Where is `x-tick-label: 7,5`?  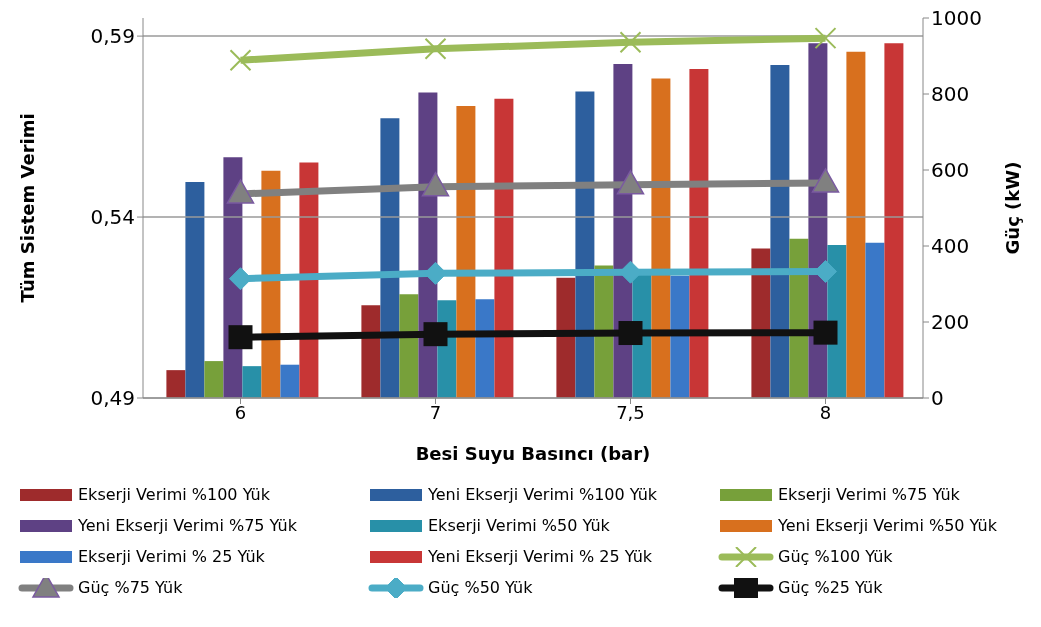 x-tick-label: 7,5 is located at coordinates (630, 412).